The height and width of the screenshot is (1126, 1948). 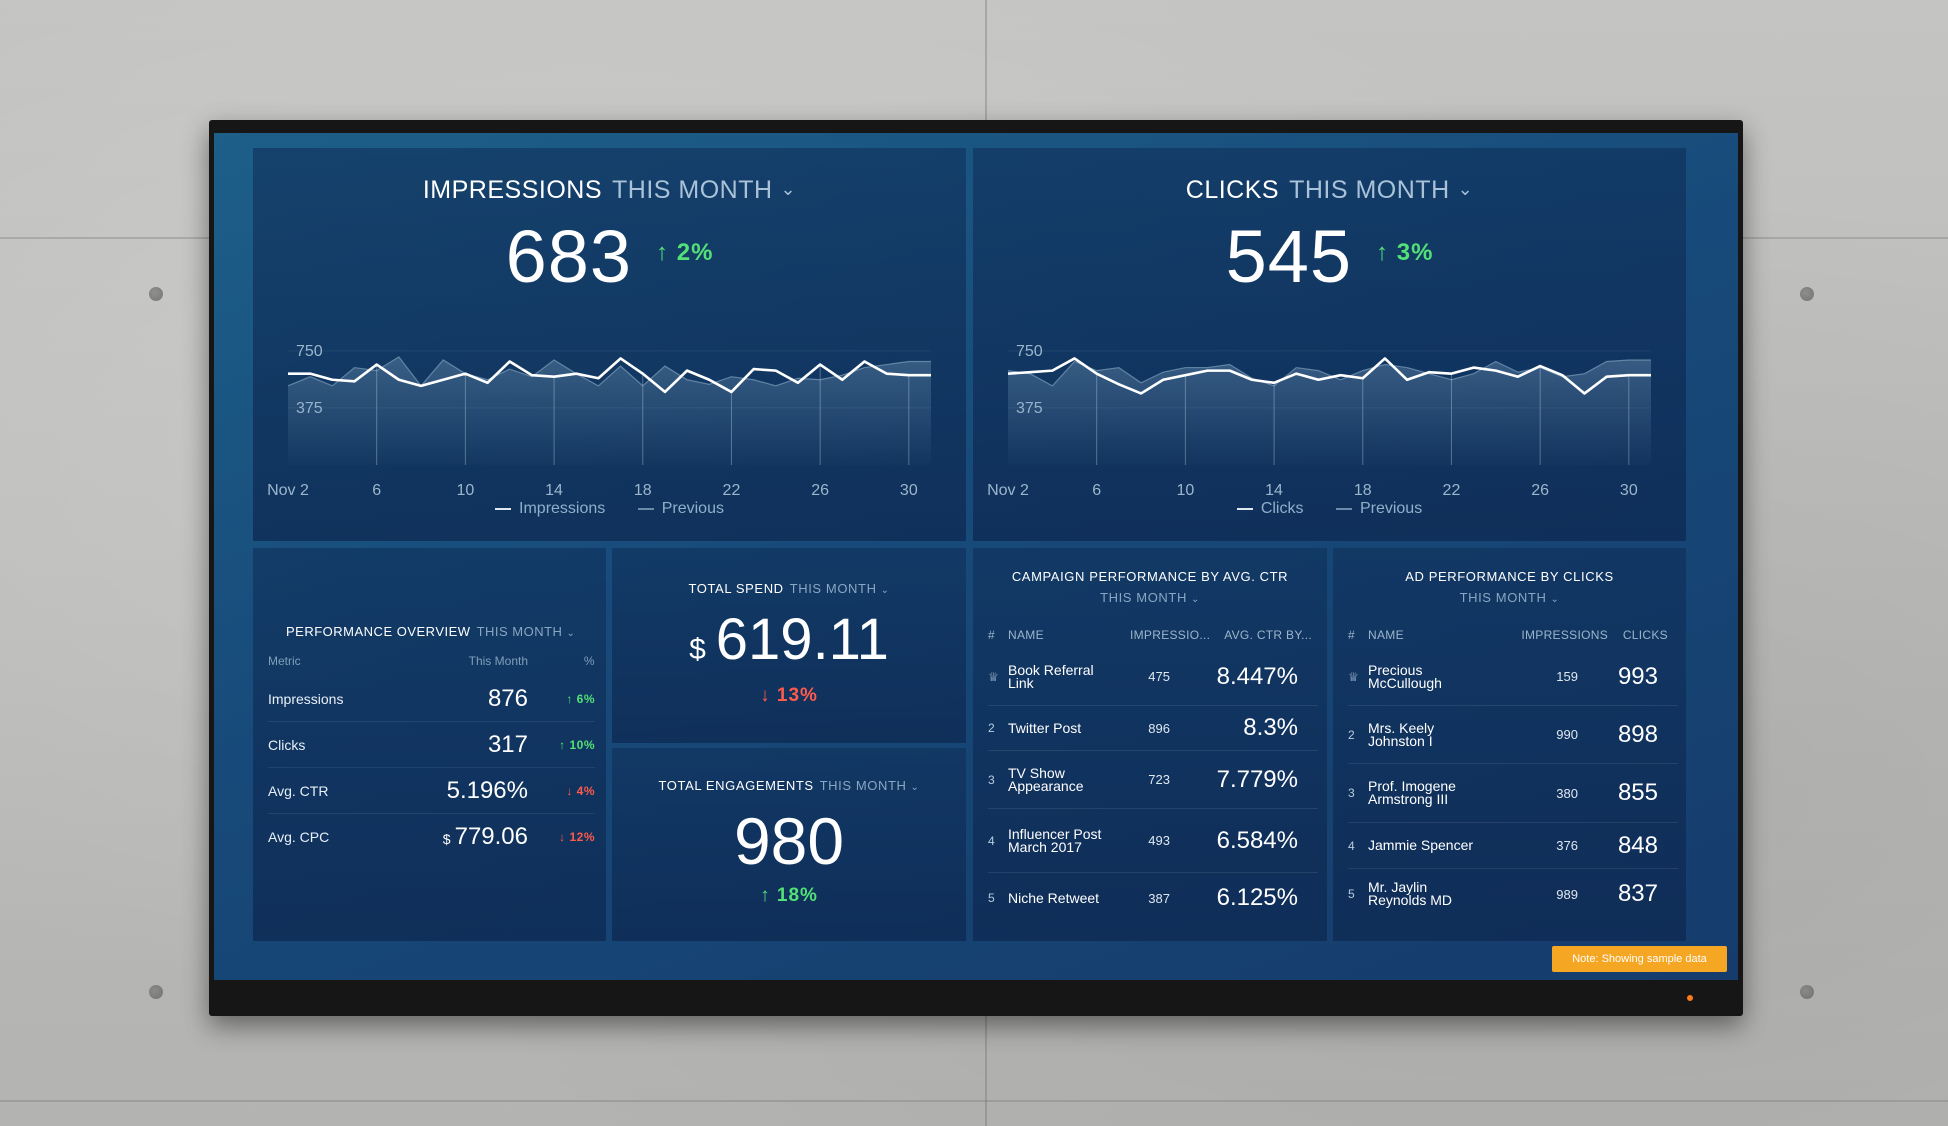 I want to click on campaign-performance-title: CAMPAIGN PERFORMANCE BY AVG. CTR, so click(x=1150, y=576).